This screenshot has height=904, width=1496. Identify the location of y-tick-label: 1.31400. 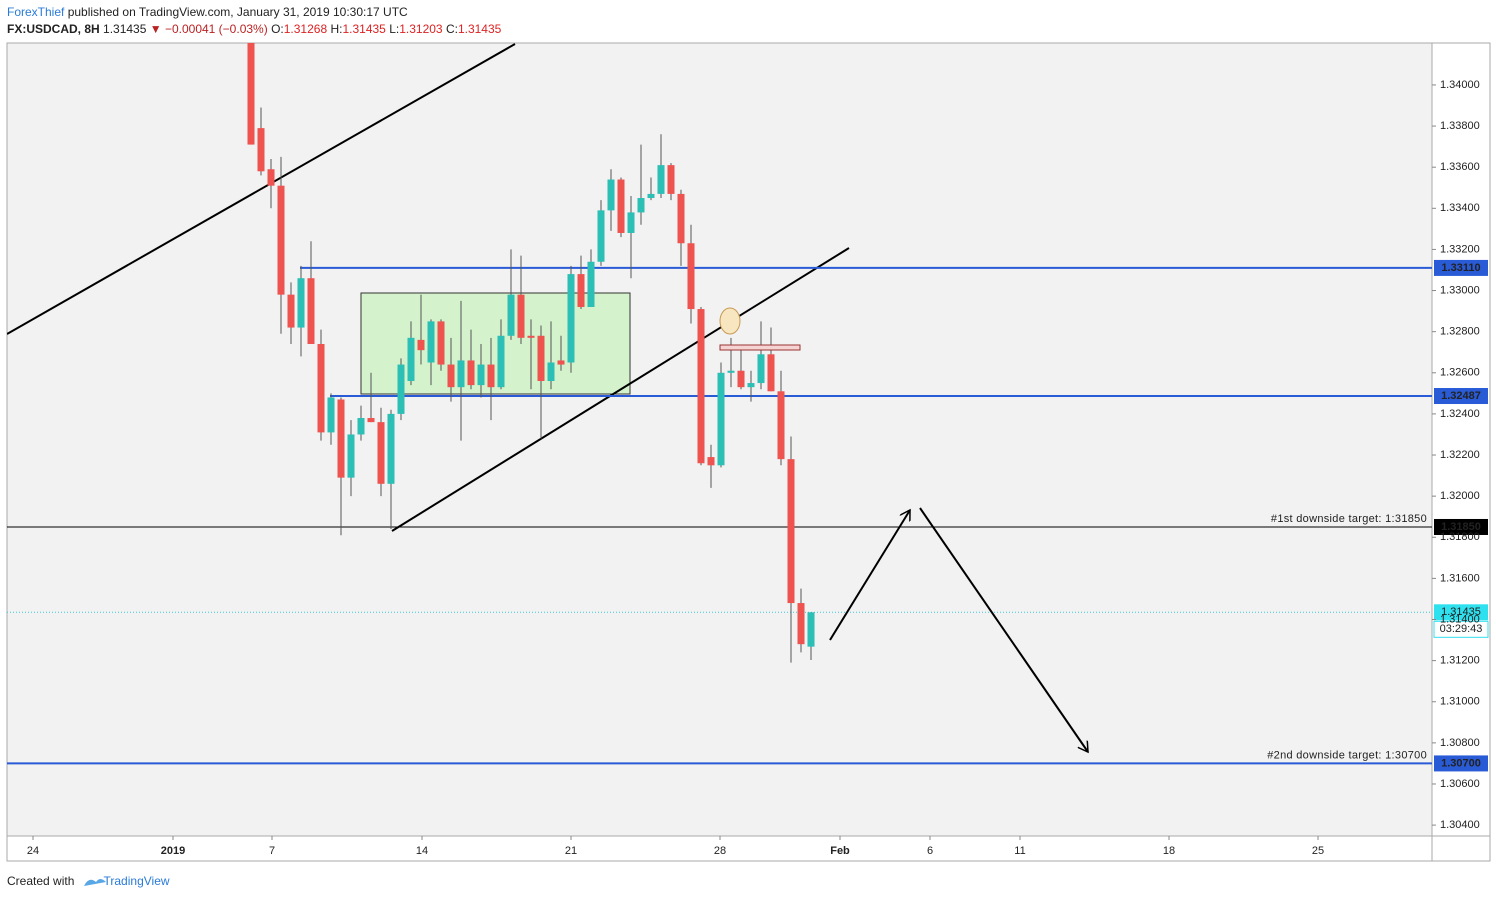
(1460, 619).